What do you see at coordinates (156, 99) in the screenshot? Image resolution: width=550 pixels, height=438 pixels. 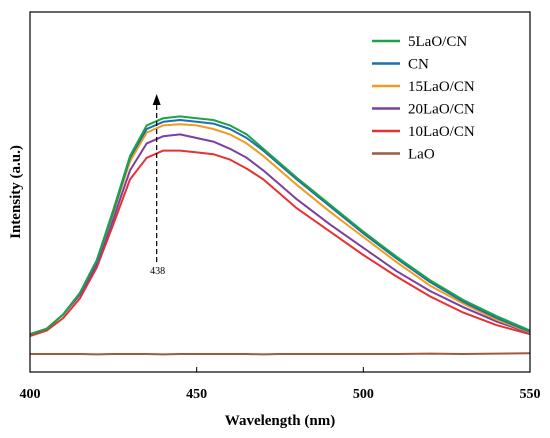 I see `annotation-arrow-head` at bounding box center [156, 99].